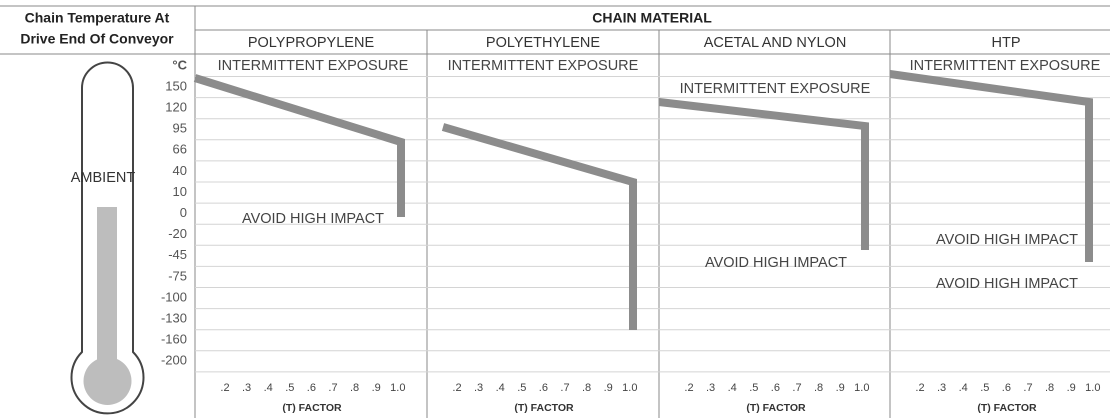  What do you see at coordinates (180, 191) in the screenshot?
I see `y-label: 10` at bounding box center [180, 191].